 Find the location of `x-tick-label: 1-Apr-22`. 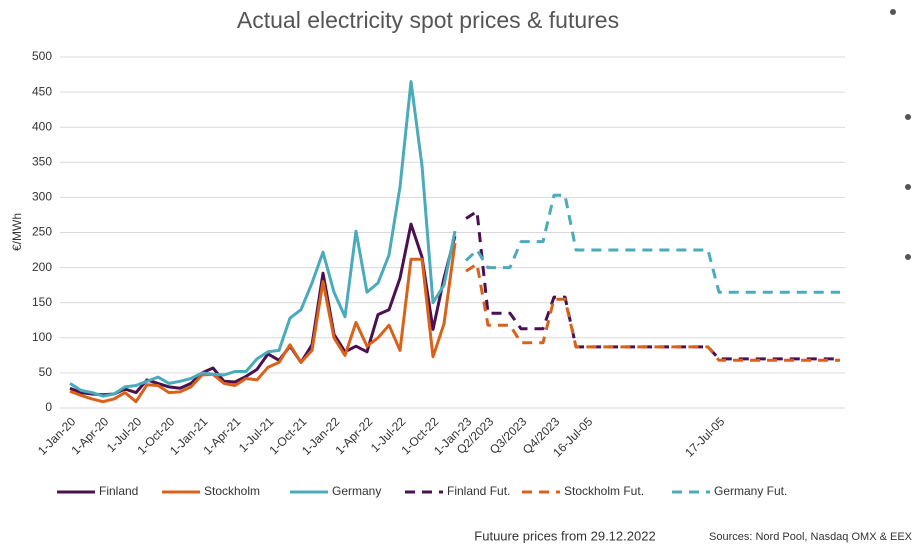

x-tick-label: 1-Apr-22 is located at coordinates (353, 435).